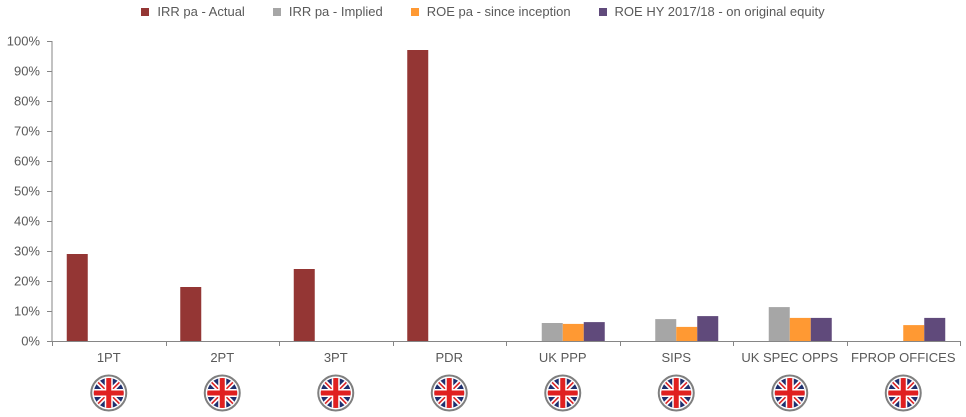 This screenshot has height=417, width=966. I want to click on x-tick-label: FPROP OFFICES, so click(903, 357).